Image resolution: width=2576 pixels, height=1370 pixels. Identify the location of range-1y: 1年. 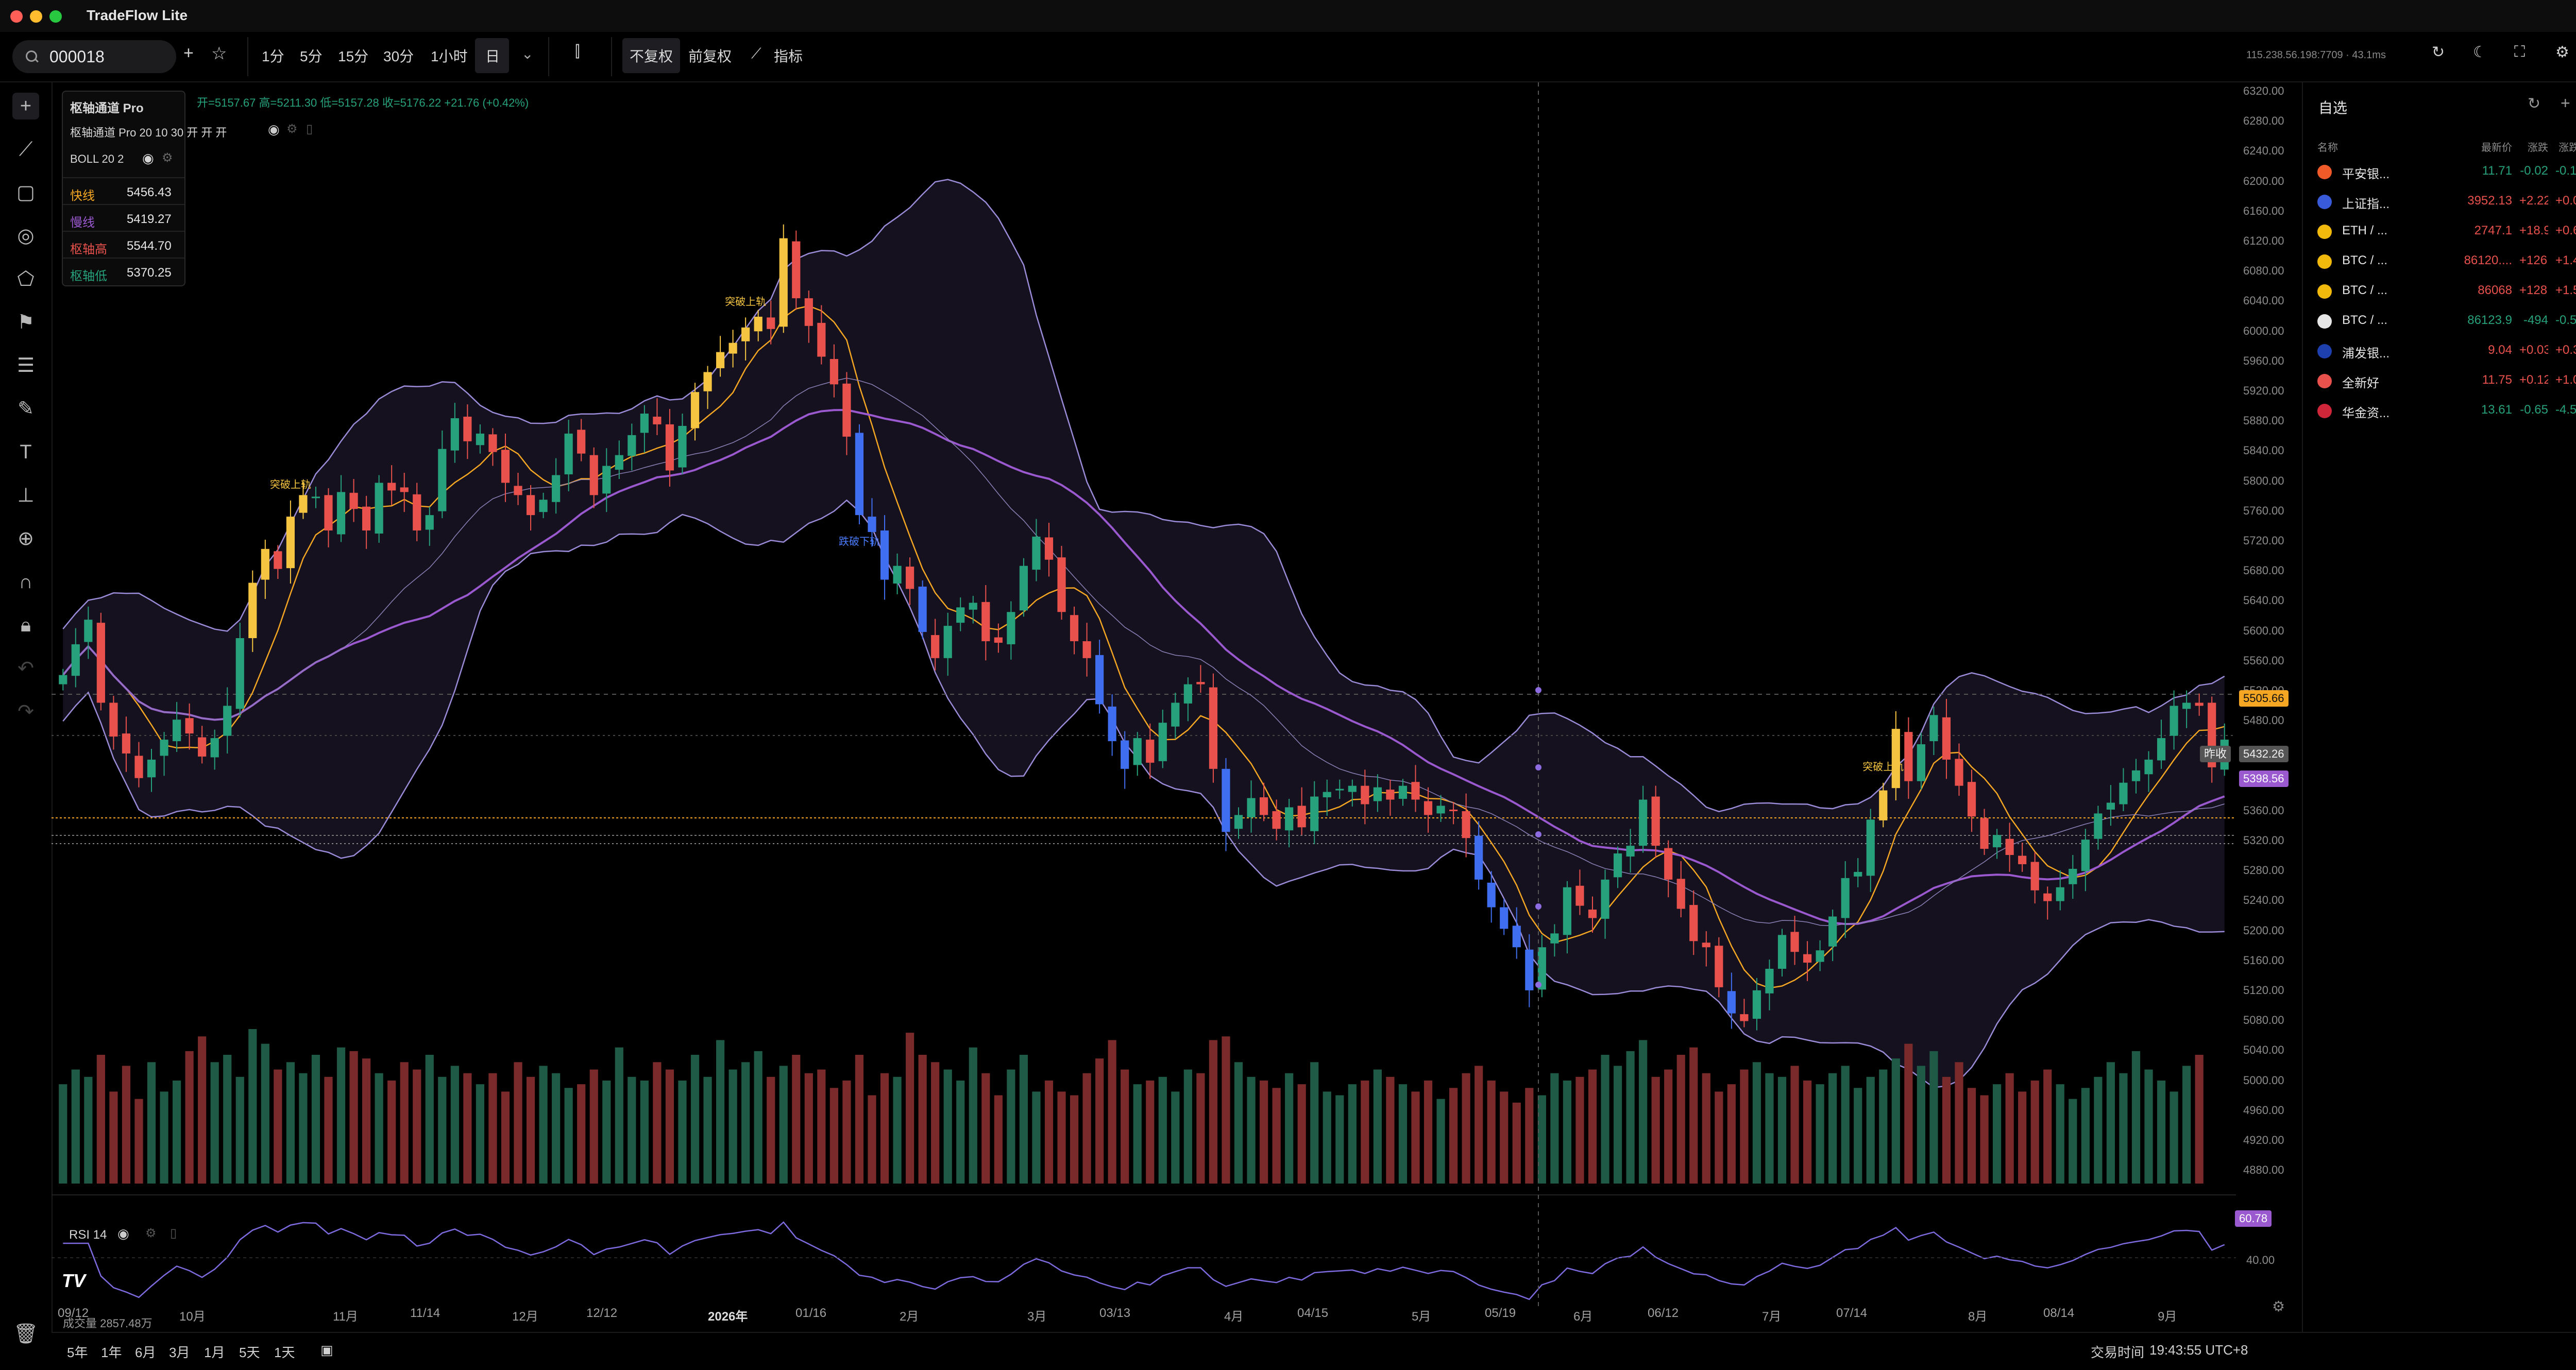
(111, 1352).